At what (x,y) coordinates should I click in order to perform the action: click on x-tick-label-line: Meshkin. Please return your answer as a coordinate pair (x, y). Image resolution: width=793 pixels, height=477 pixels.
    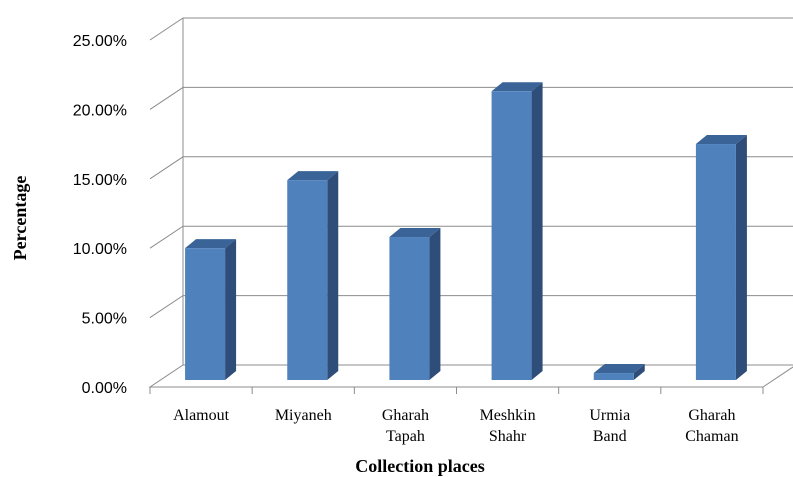
    Looking at the image, I should click on (508, 415).